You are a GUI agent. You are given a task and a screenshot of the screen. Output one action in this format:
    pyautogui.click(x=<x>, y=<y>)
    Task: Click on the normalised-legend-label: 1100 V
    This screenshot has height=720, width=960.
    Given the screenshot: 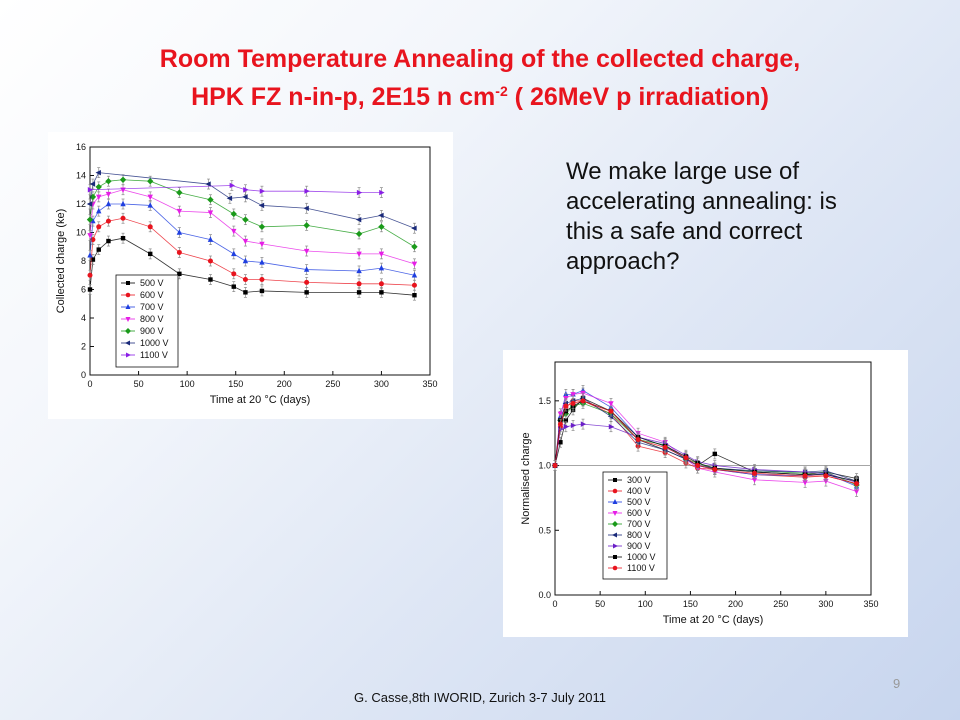 What is the action you would take?
    pyautogui.click(x=641, y=568)
    